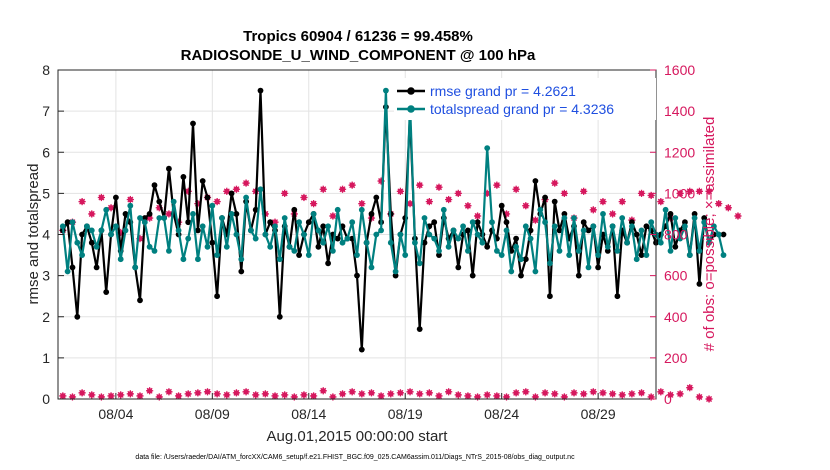 This screenshot has height=470, width=830. Describe the element at coordinates (676, 317) in the screenshot. I see `y-right-tick-label: 400` at that location.